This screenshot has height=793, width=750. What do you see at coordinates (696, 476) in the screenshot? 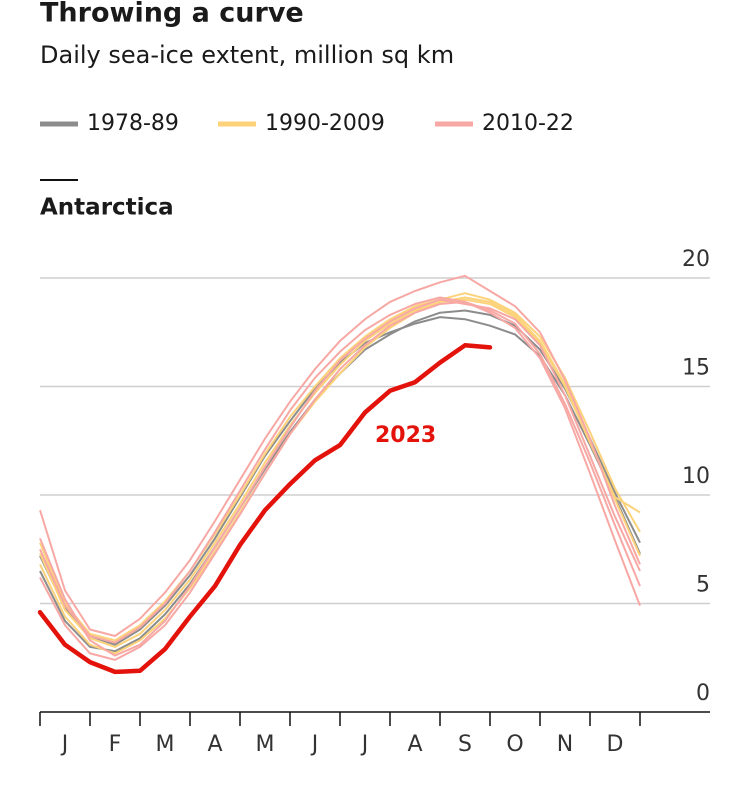
I see `y-tick-label: 10` at bounding box center [696, 476].